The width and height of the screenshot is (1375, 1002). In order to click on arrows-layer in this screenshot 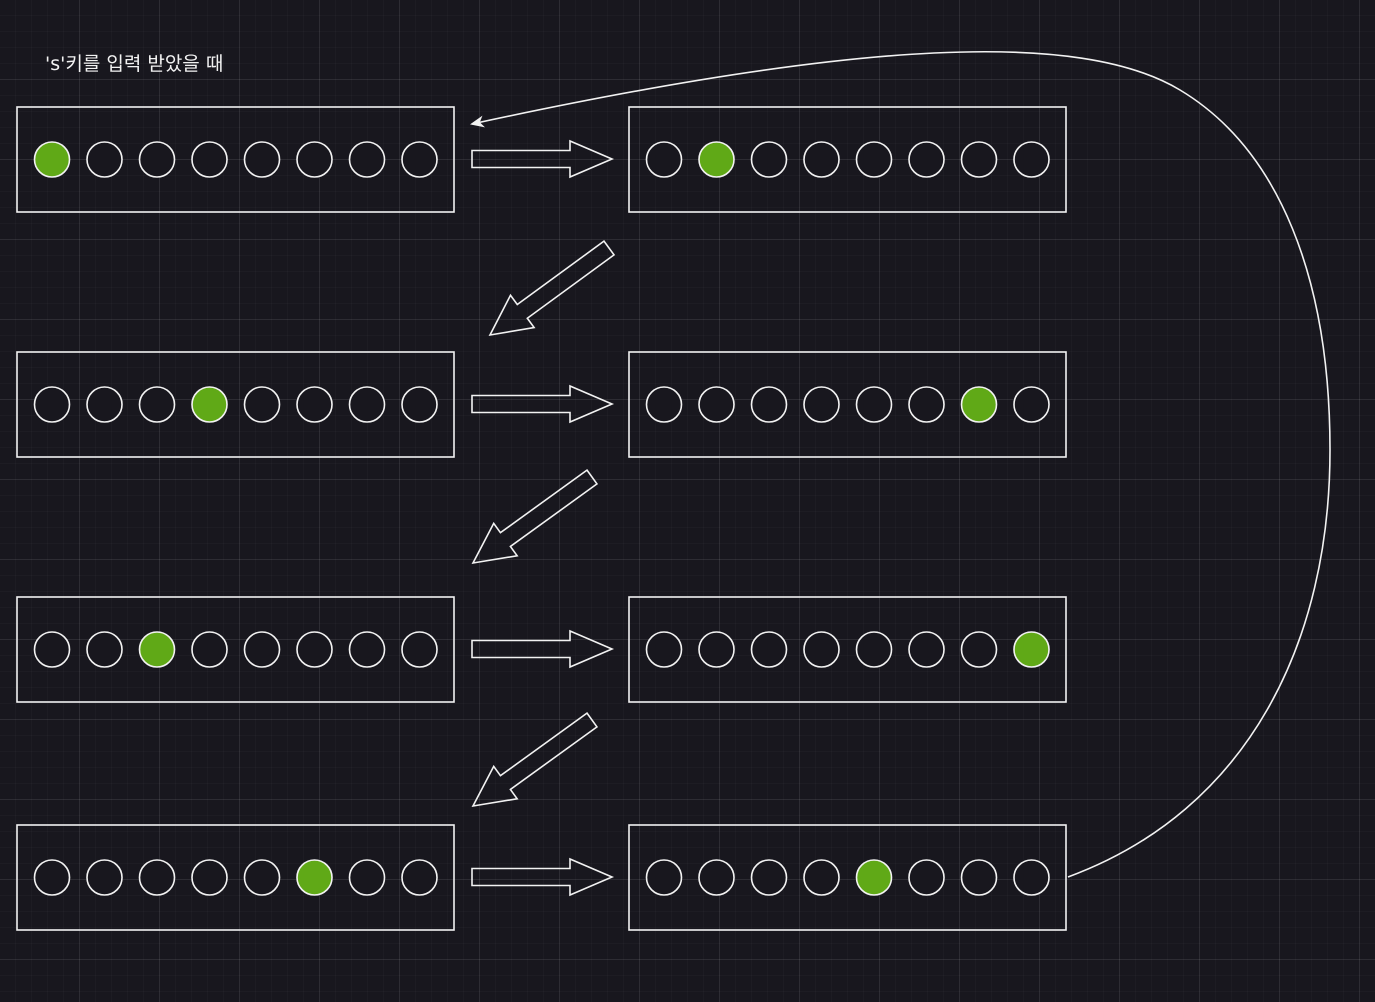, I will do `click(543, 518)`.